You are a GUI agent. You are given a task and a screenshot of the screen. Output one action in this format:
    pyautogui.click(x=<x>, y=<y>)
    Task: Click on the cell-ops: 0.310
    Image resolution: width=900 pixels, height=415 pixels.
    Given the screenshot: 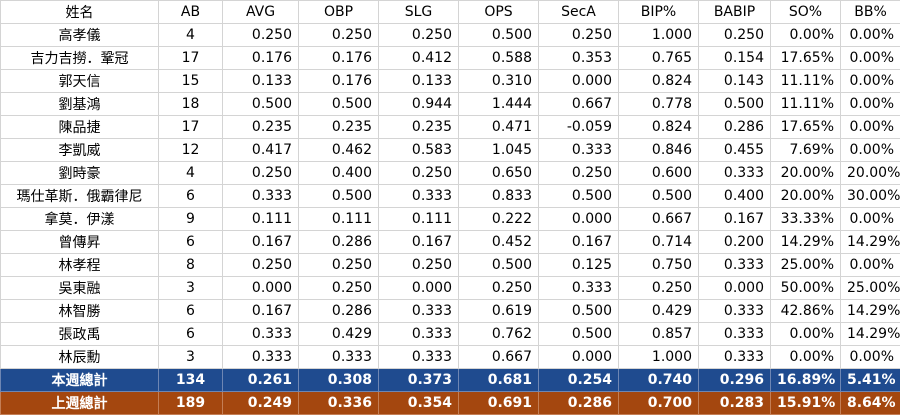 What is the action you would take?
    pyautogui.click(x=499, y=81)
    